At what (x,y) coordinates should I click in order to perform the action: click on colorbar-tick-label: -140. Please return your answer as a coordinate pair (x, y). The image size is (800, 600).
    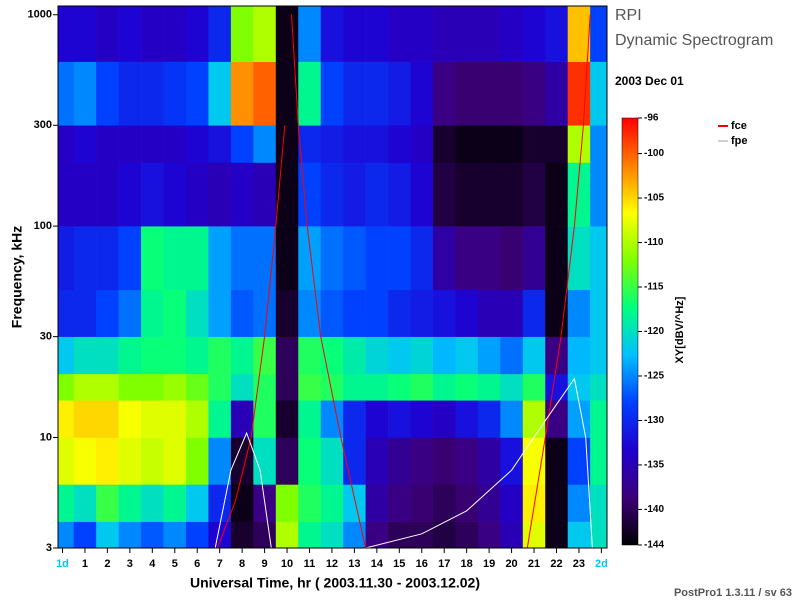
    Looking at the image, I should click on (654, 509).